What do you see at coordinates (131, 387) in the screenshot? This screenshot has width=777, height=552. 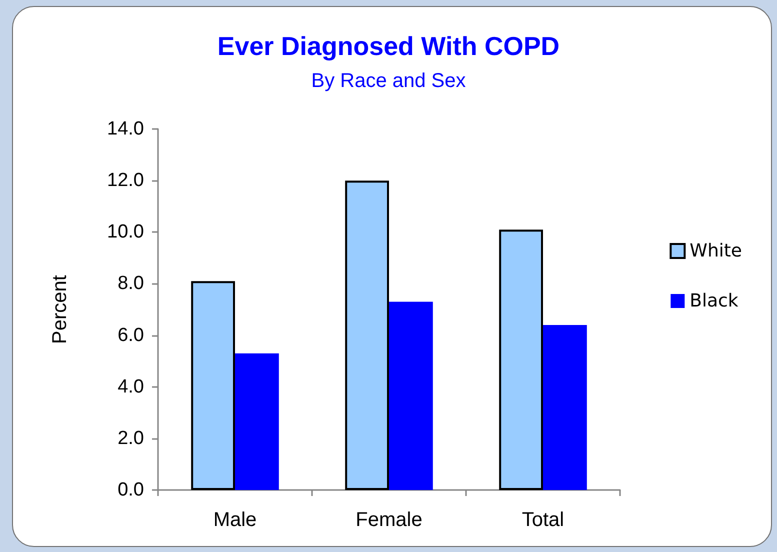 I see `y-tick-label: 4.0` at bounding box center [131, 387].